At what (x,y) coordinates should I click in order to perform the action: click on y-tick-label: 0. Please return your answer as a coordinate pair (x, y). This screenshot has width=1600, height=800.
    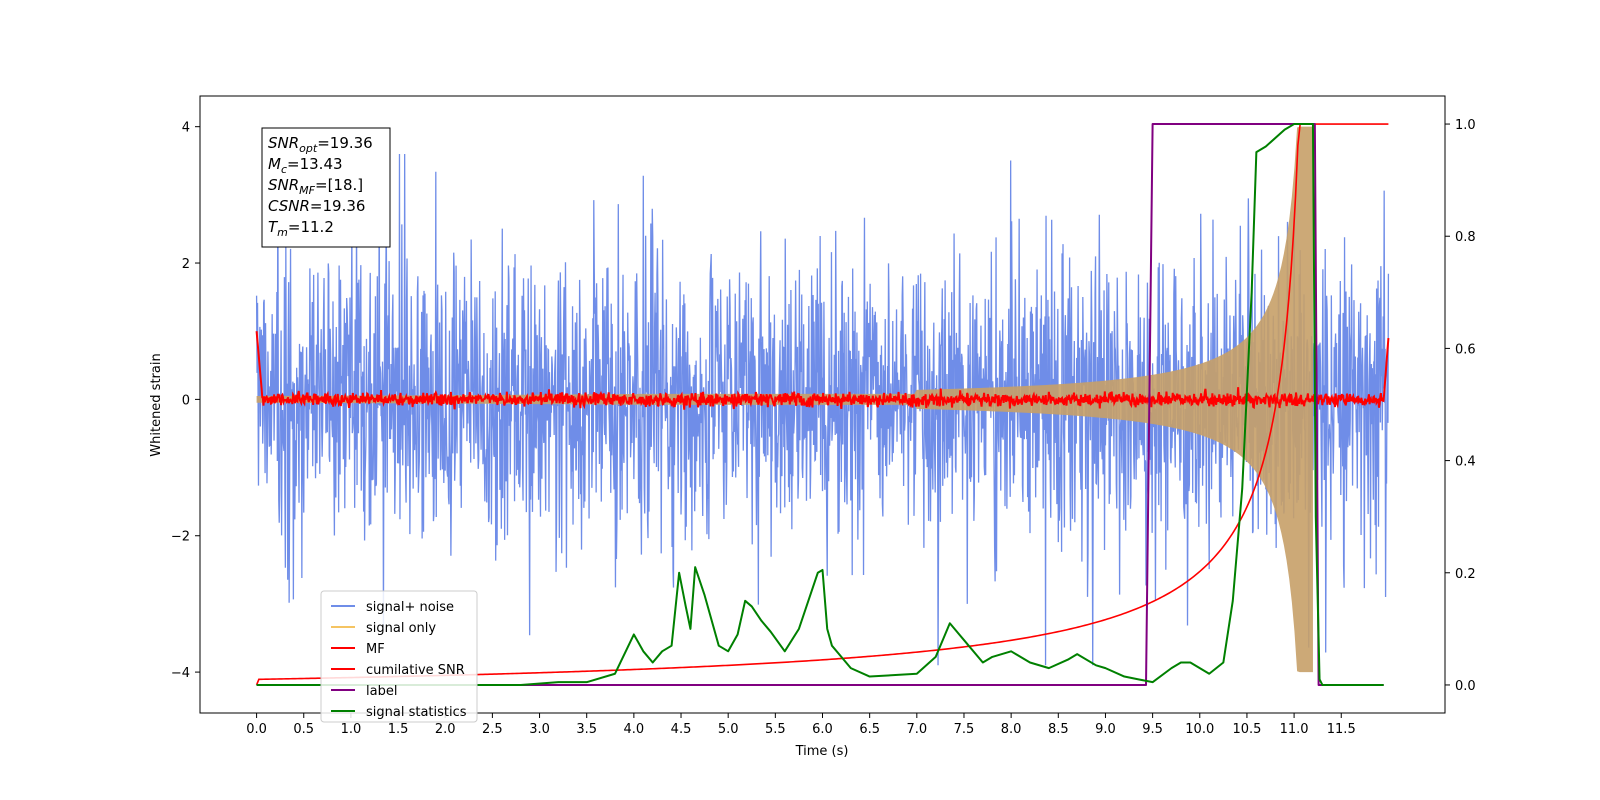
    Looking at the image, I should click on (186, 400).